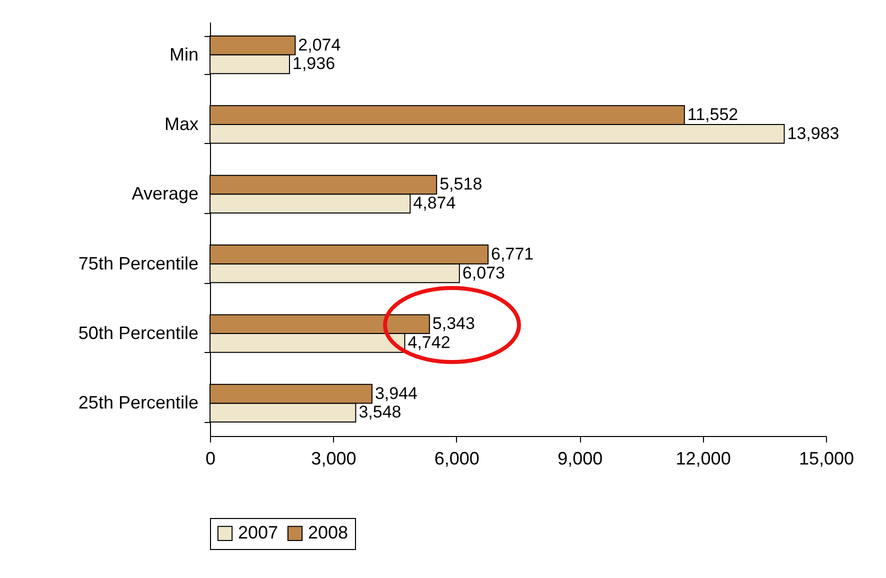  Describe the element at coordinates (826, 458) in the screenshot. I see `x-tick-label: 15,000` at that location.